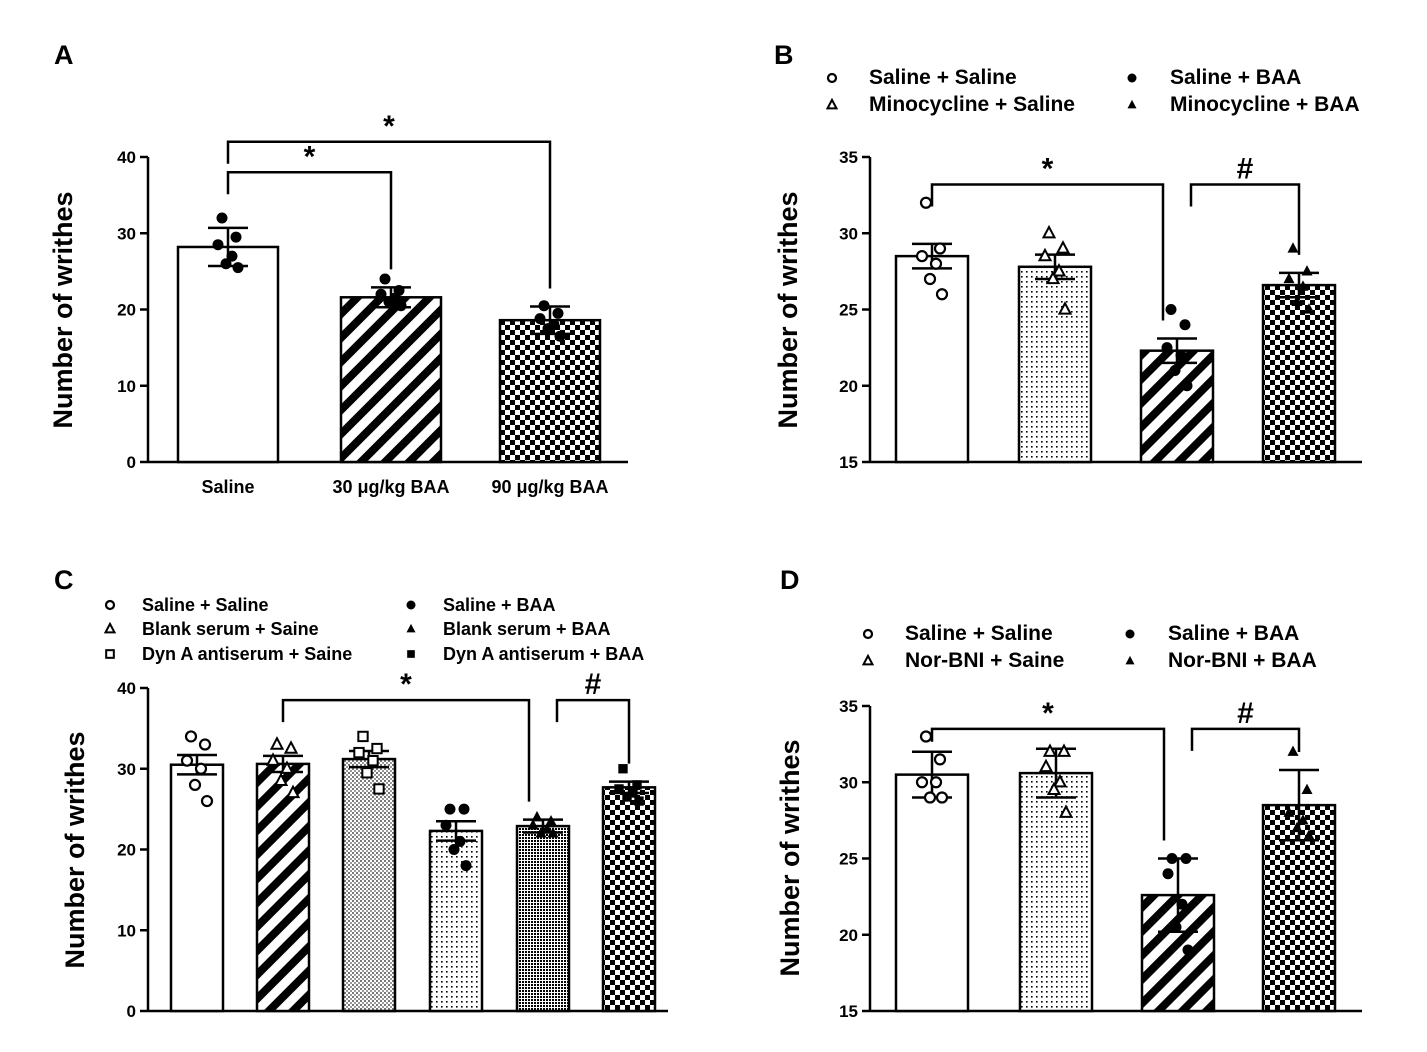 This screenshot has height=1052, width=1427. Describe the element at coordinates (984, 660) in the screenshot. I see `legend-entry: Nor-BNI + Saine` at that location.